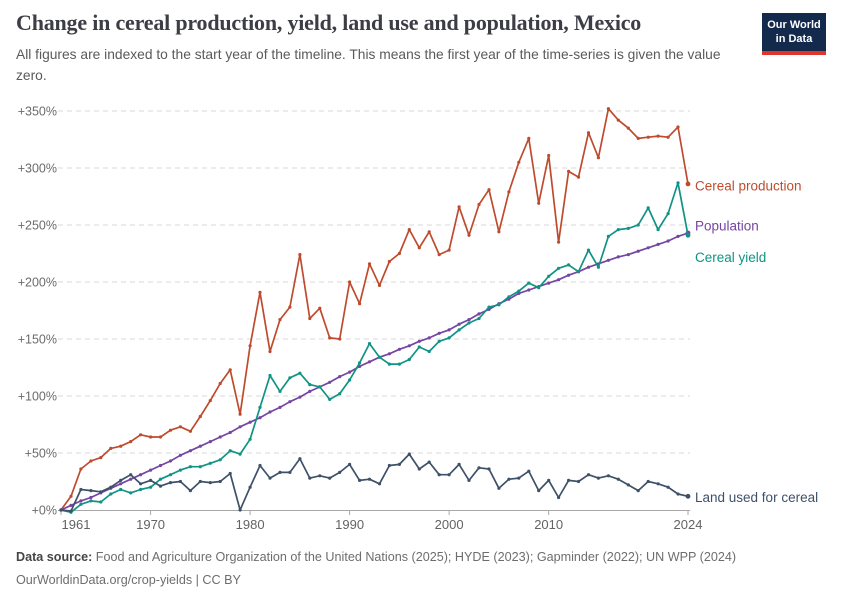  I want to click on series-label-cereal-yield: Cereal yield, so click(730, 257).